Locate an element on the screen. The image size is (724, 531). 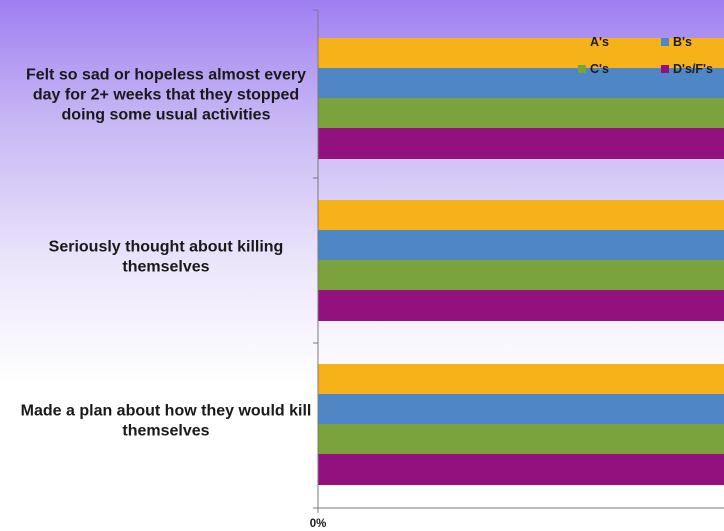
category-label: day for 2+ weeks that they stopped is located at coordinates (166, 95).